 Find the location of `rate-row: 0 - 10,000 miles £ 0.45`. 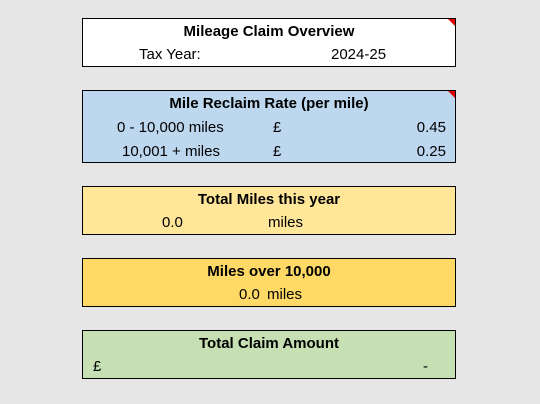

rate-row: 0 - 10,000 miles £ 0.45 is located at coordinates (269, 128).